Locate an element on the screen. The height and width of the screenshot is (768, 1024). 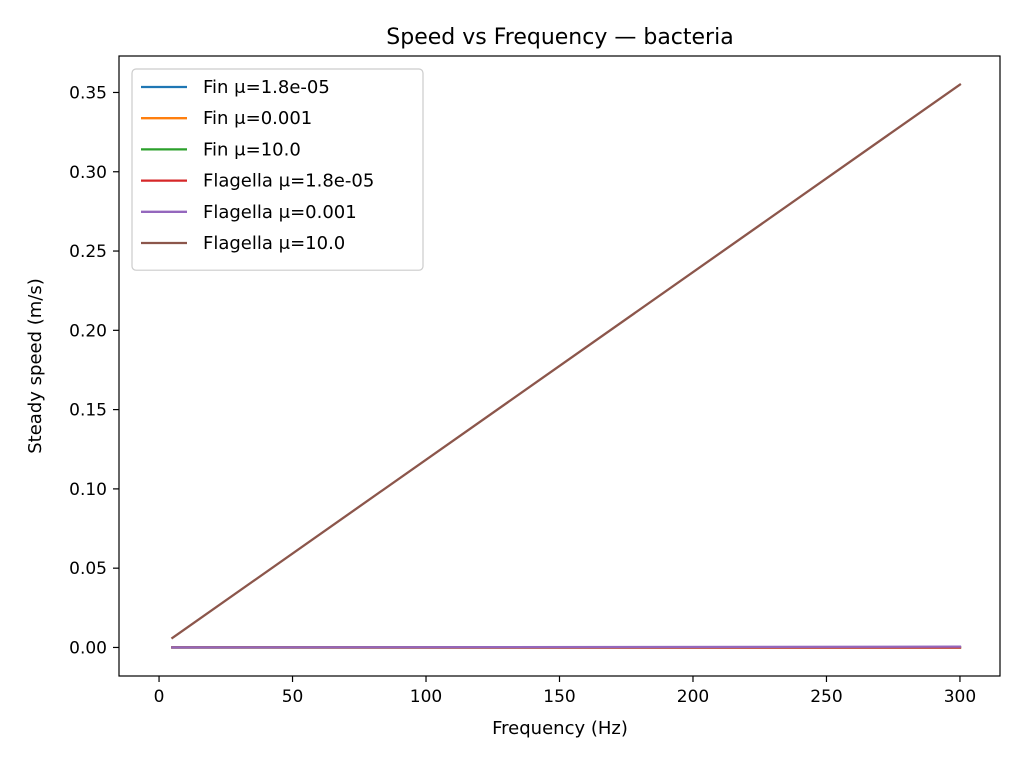
x-tick-label: 100 is located at coordinates (426, 697).